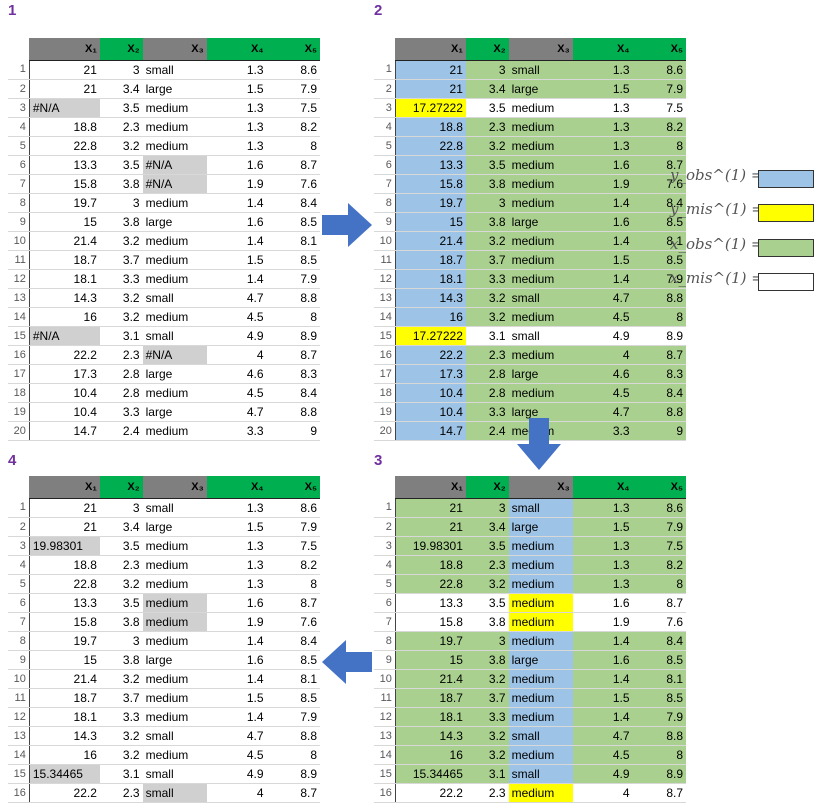 The image size is (834, 803). What do you see at coordinates (530, 184) in the screenshot?
I see `table-row: 7 15.8 3.8 medium 1.9 7.6` at bounding box center [530, 184].